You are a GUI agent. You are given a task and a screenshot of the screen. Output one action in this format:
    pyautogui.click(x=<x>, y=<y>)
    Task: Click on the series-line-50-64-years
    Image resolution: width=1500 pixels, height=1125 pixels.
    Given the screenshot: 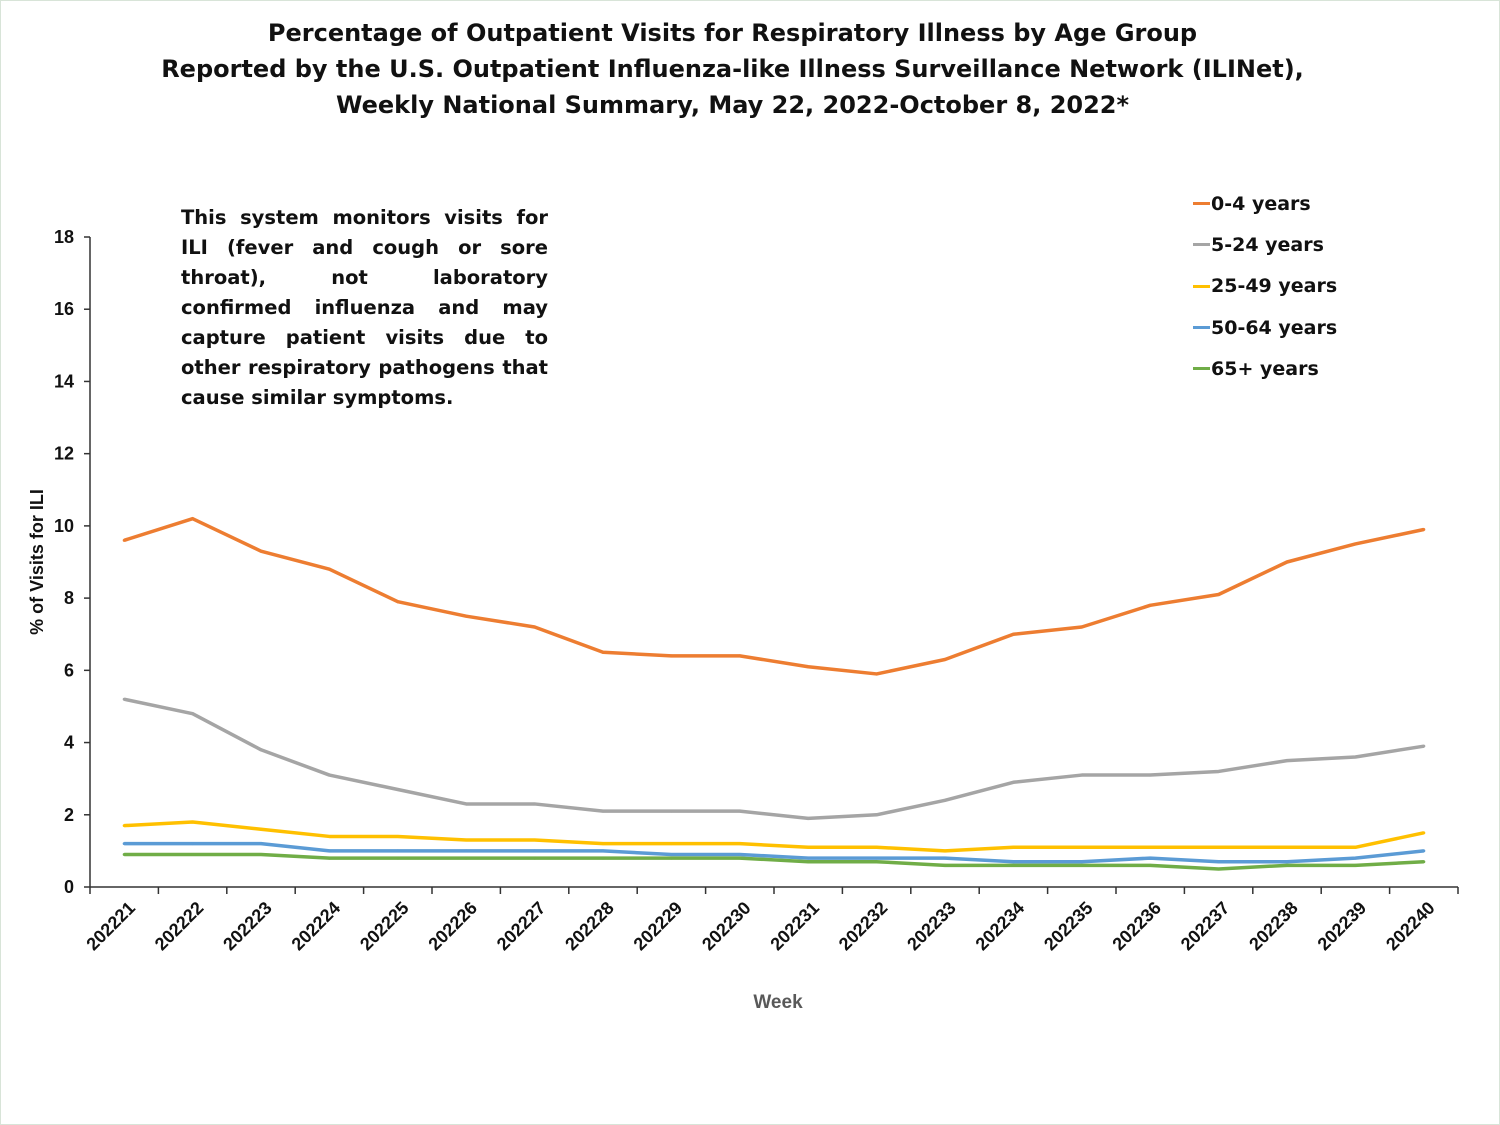 What is the action you would take?
    pyautogui.click(x=774, y=852)
    